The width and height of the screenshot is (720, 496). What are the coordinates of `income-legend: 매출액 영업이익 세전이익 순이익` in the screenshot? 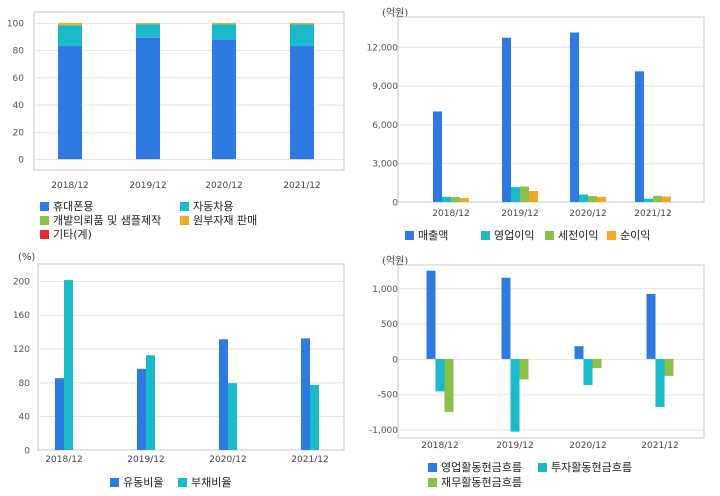 It's located at (560, 237).